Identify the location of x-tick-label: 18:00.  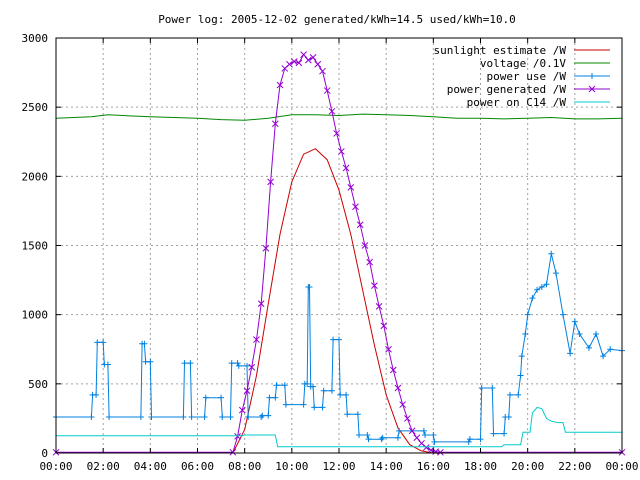
(480, 466).